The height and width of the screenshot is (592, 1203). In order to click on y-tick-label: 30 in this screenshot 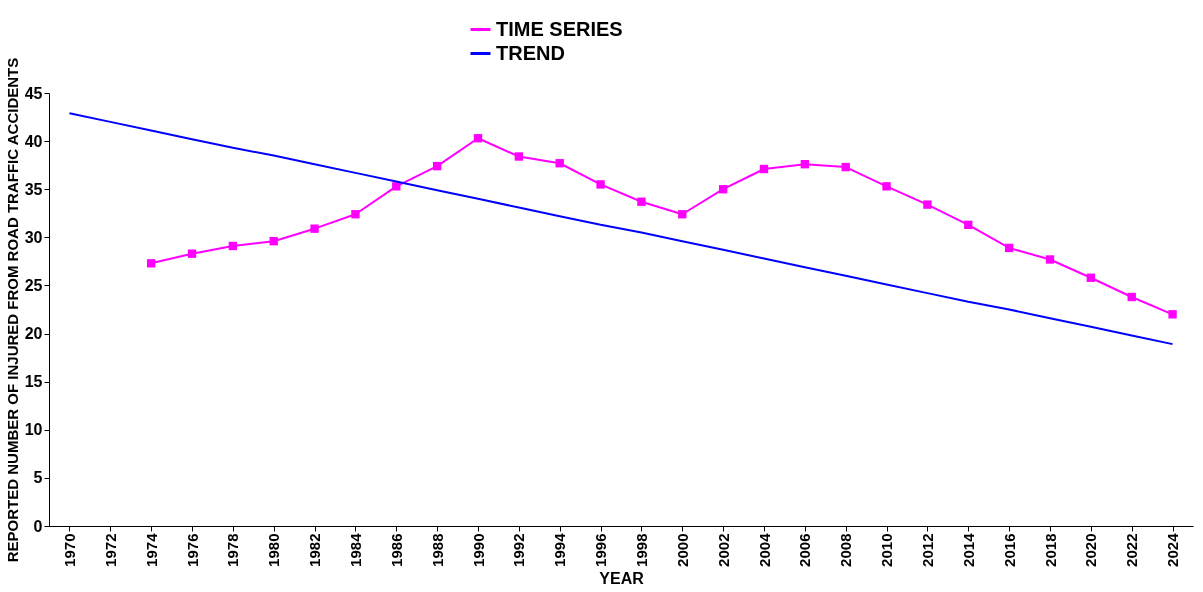, I will do `click(33, 237)`.